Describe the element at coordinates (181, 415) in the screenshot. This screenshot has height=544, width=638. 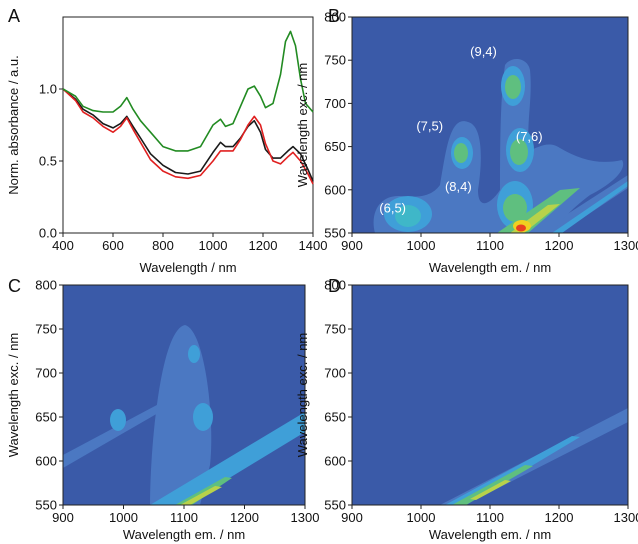
I see `panel-c-envelope` at that location.